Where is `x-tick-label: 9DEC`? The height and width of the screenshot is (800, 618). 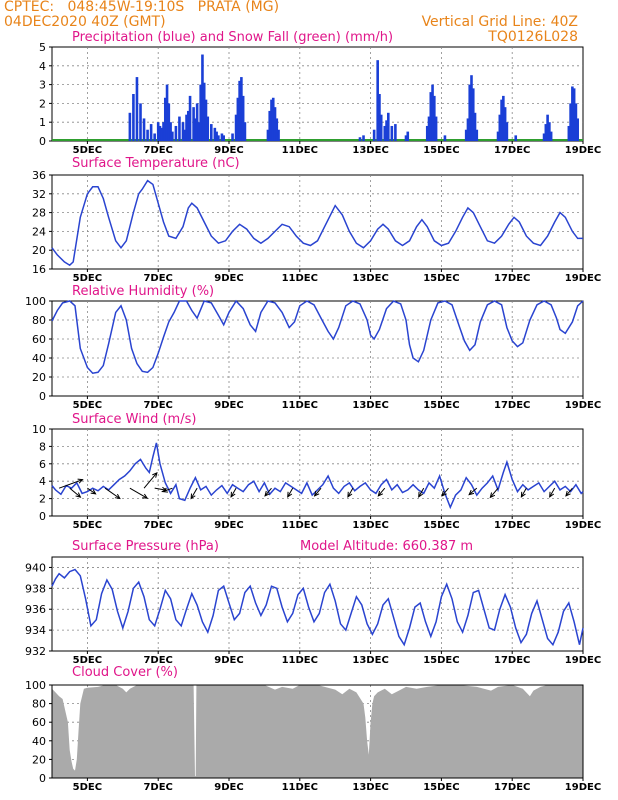 x-tick-label: 9DEC is located at coordinates (228, 525).